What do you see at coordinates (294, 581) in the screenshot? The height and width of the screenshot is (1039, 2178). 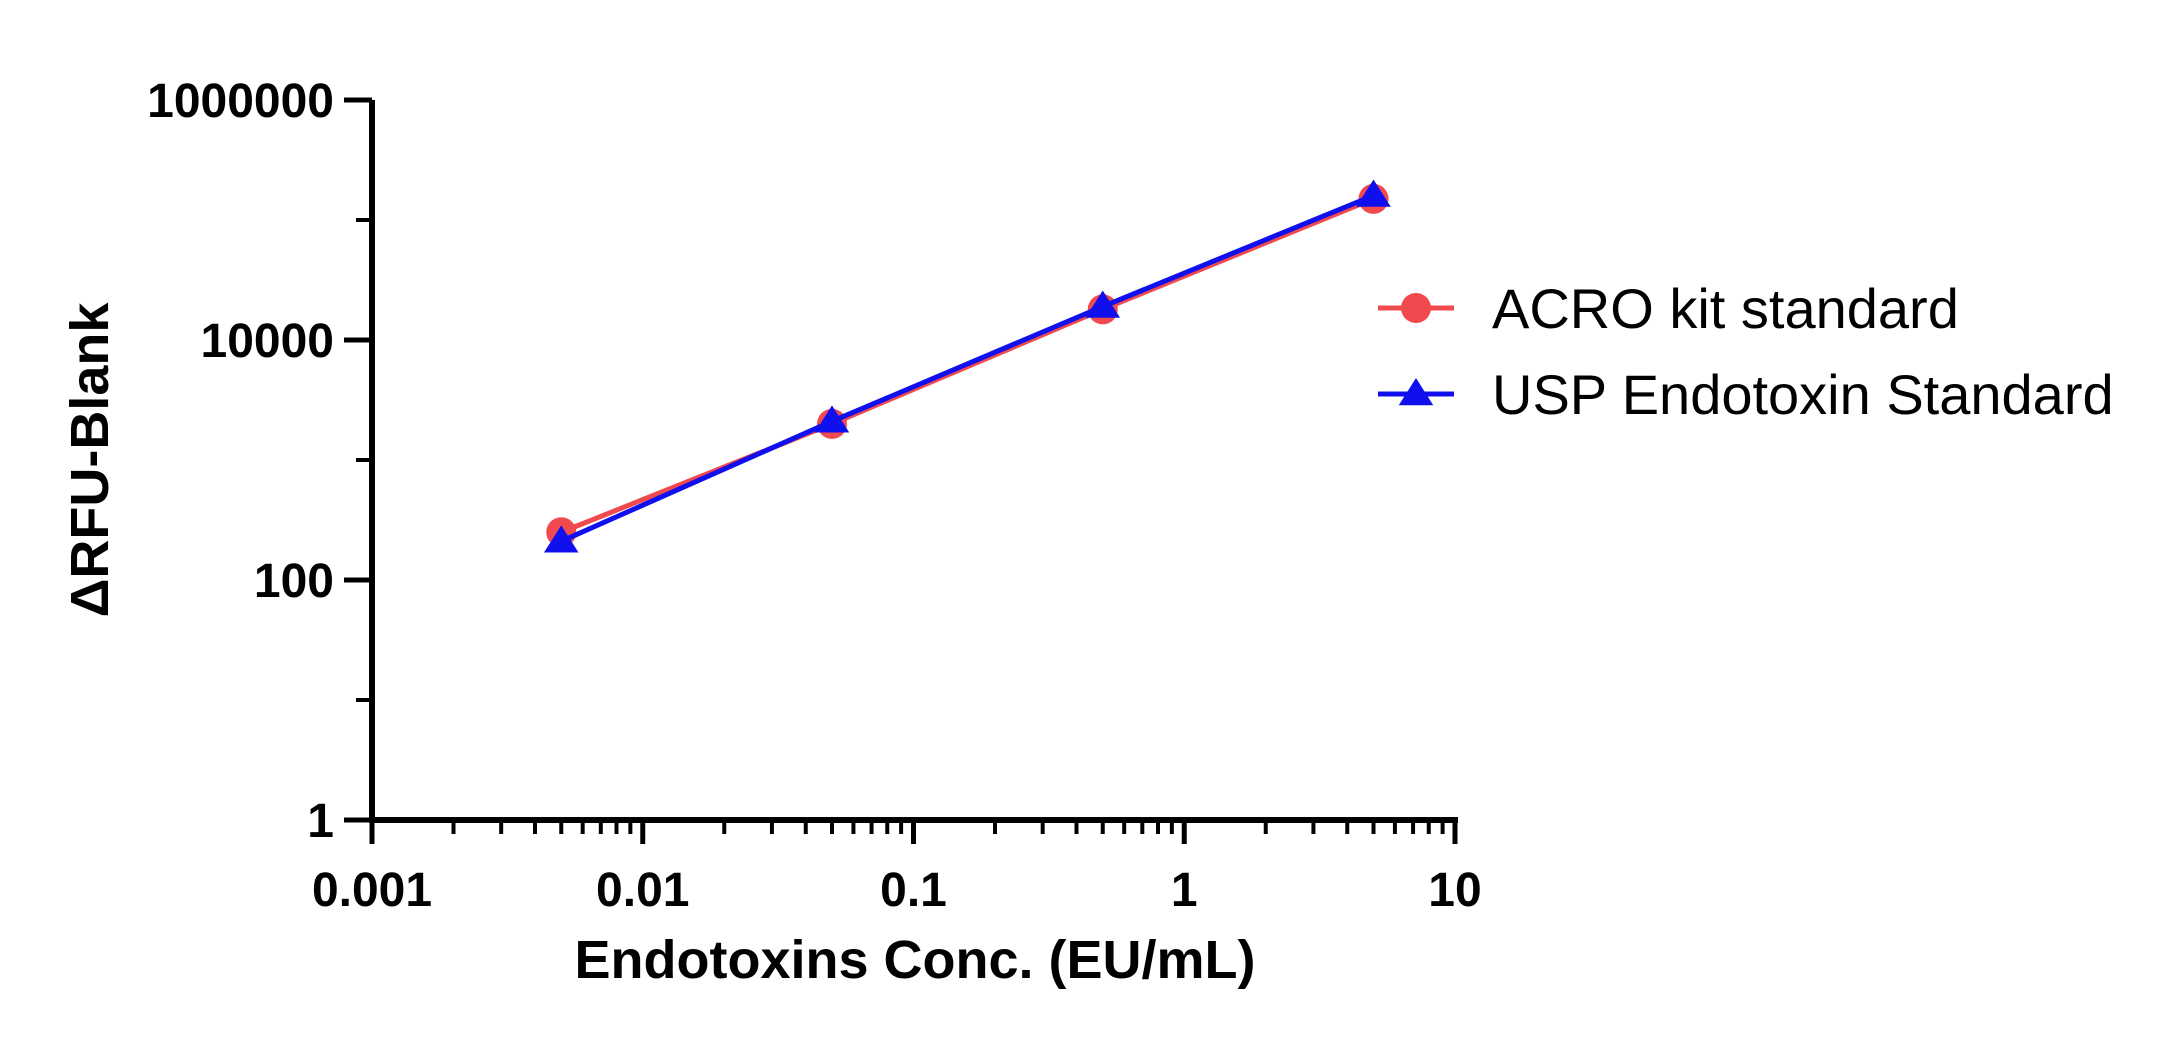 I see `y-tick-label: 100` at bounding box center [294, 581].